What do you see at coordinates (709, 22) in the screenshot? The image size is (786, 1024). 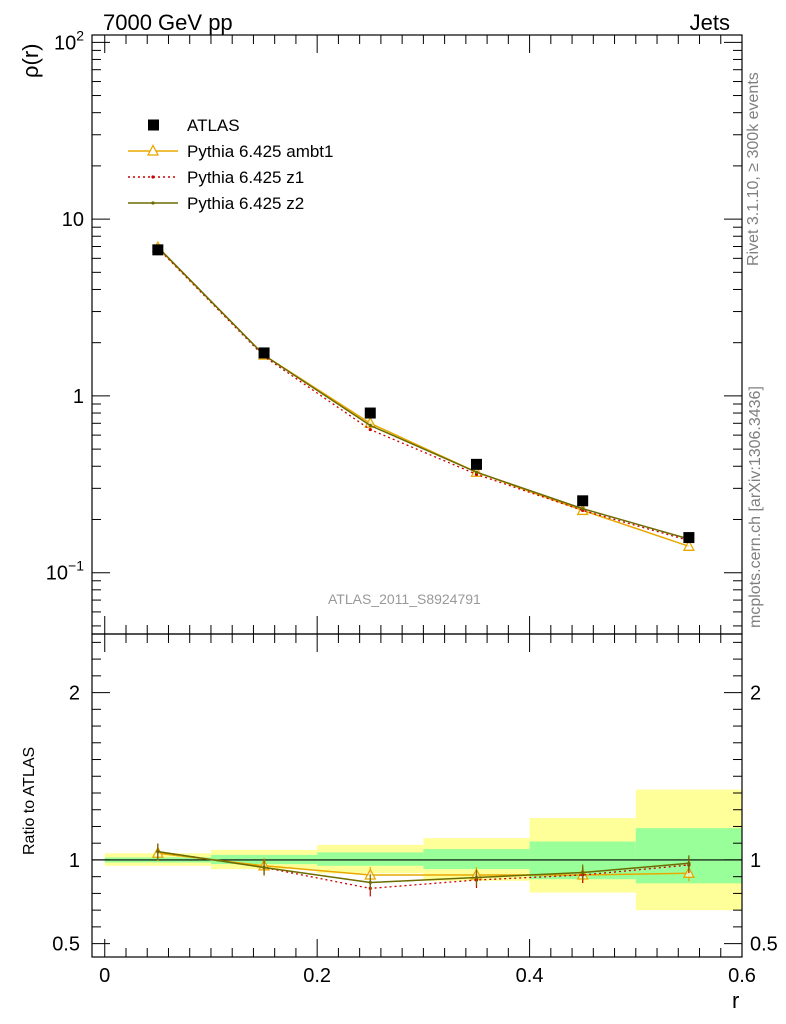 I see `process-label: Jets` at bounding box center [709, 22].